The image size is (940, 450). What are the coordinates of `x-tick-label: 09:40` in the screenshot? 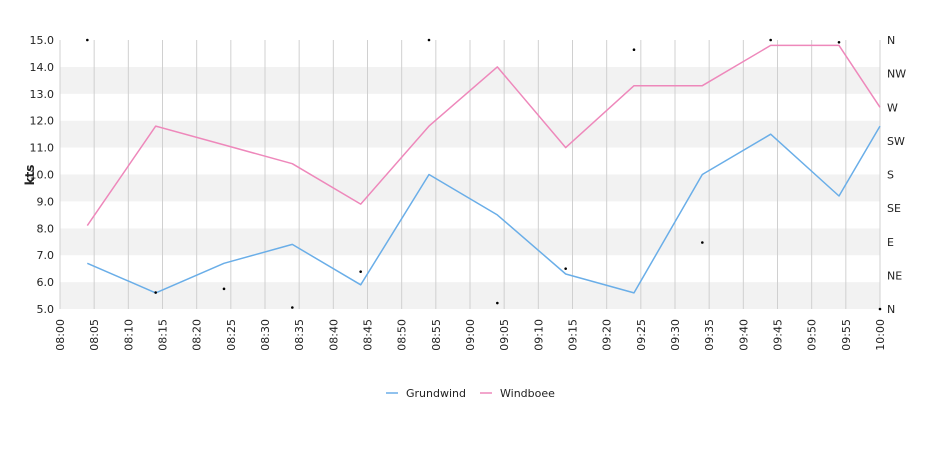 It's located at (743, 335).